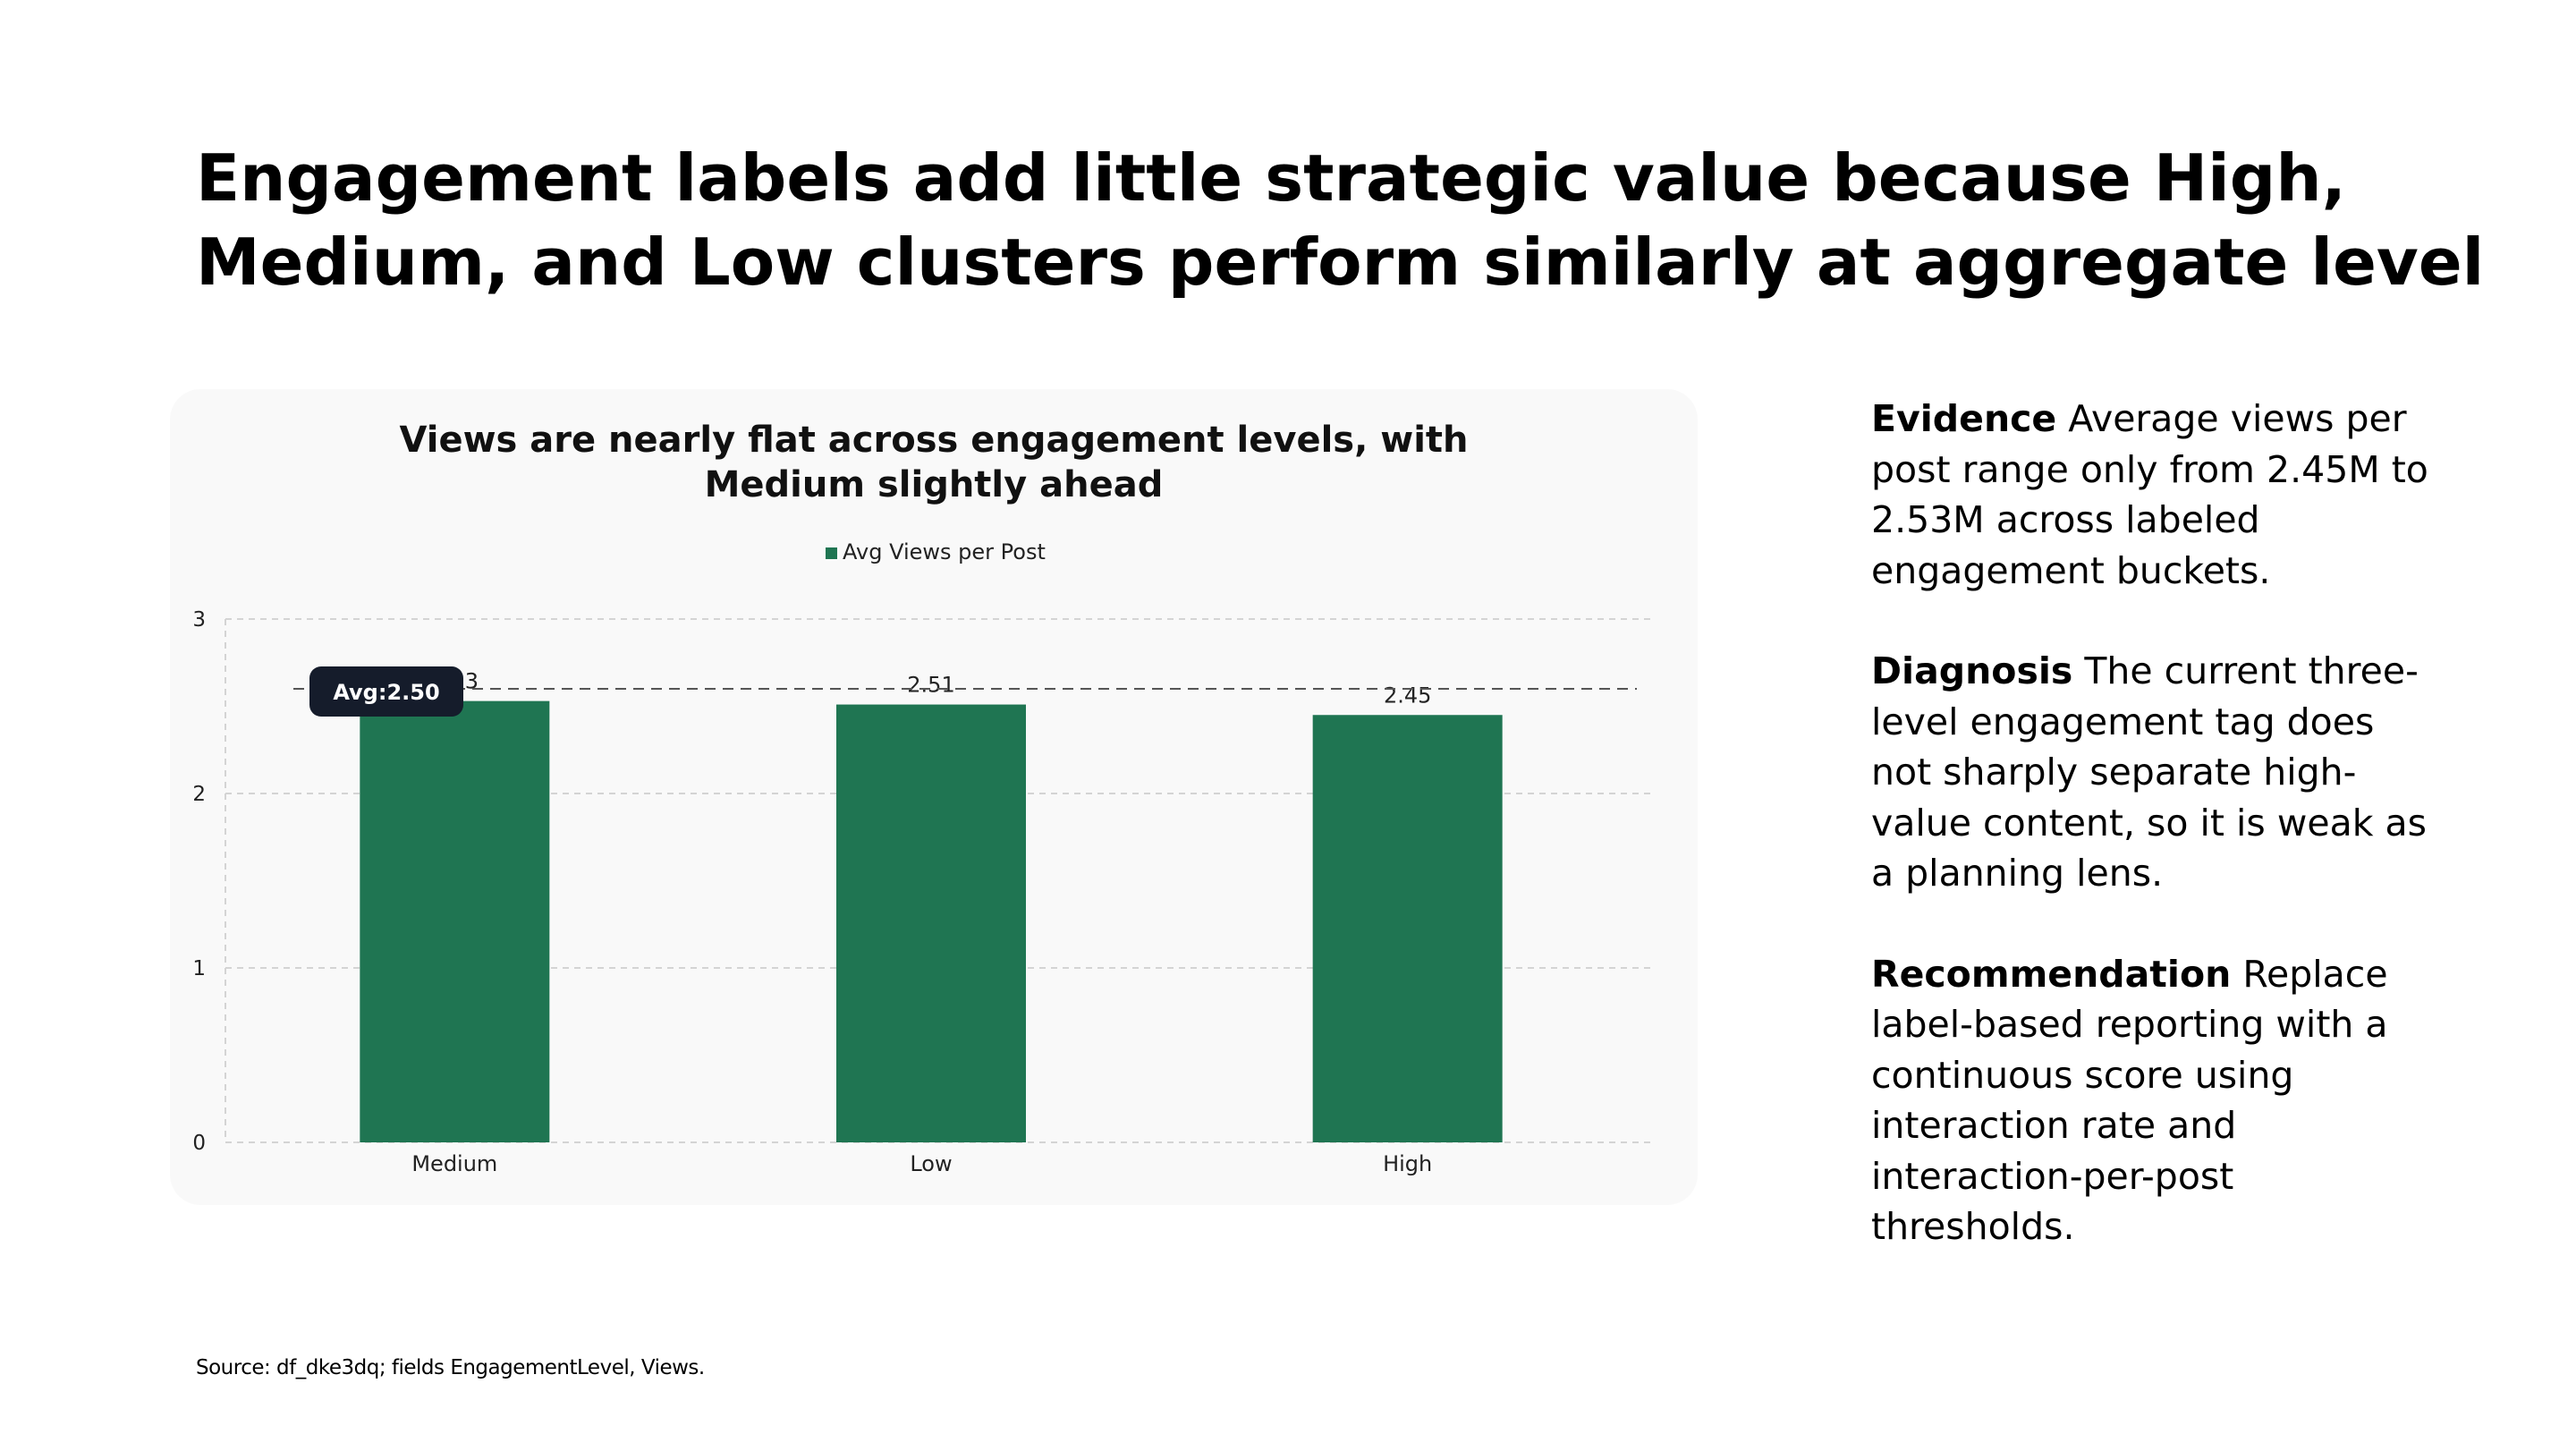 The image size is (2576, 1451). Describe the element at coordinates (1407, 695) in the screenshot. I see `data-label: 2.45` at that location.